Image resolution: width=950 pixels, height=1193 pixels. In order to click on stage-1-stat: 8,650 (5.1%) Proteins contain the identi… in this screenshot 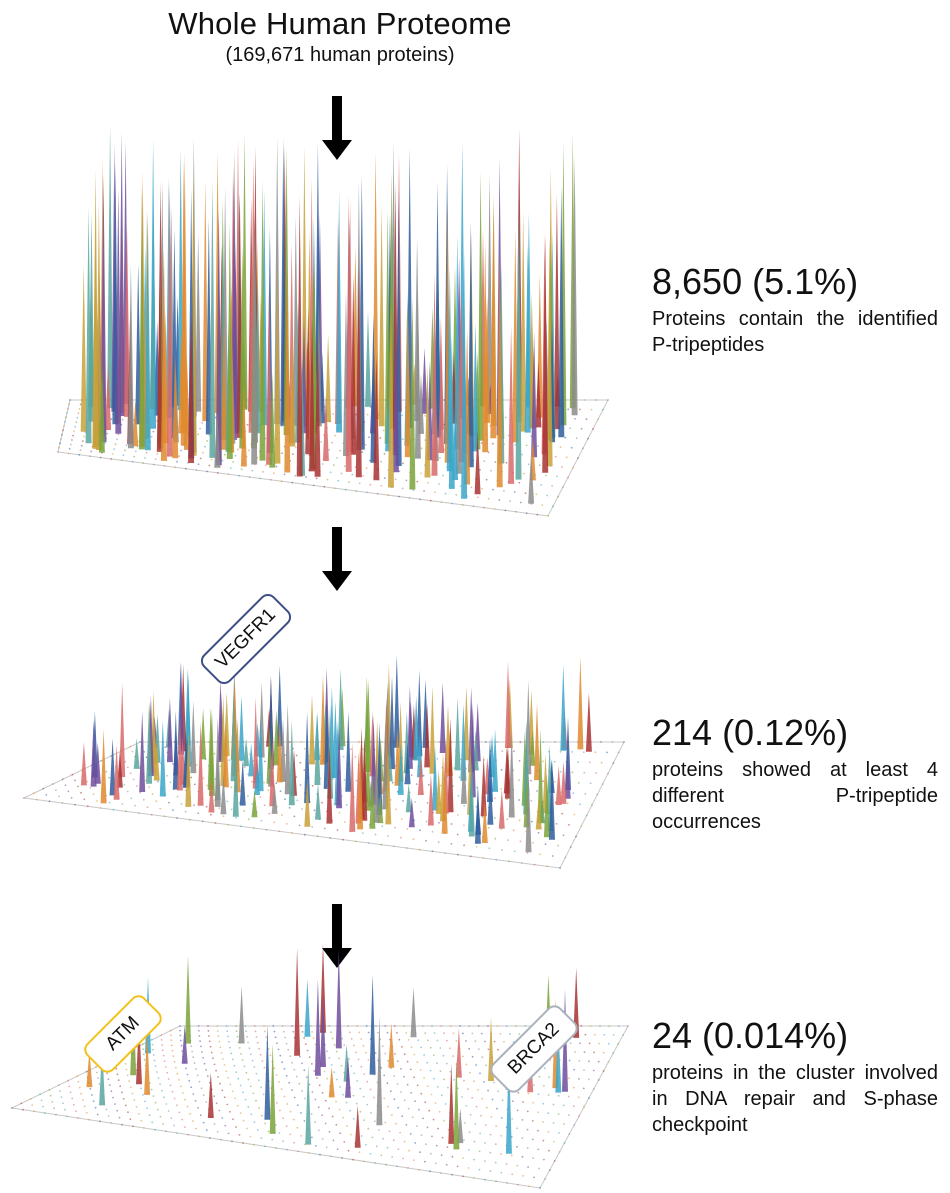, I will do `click(795, 310)`.